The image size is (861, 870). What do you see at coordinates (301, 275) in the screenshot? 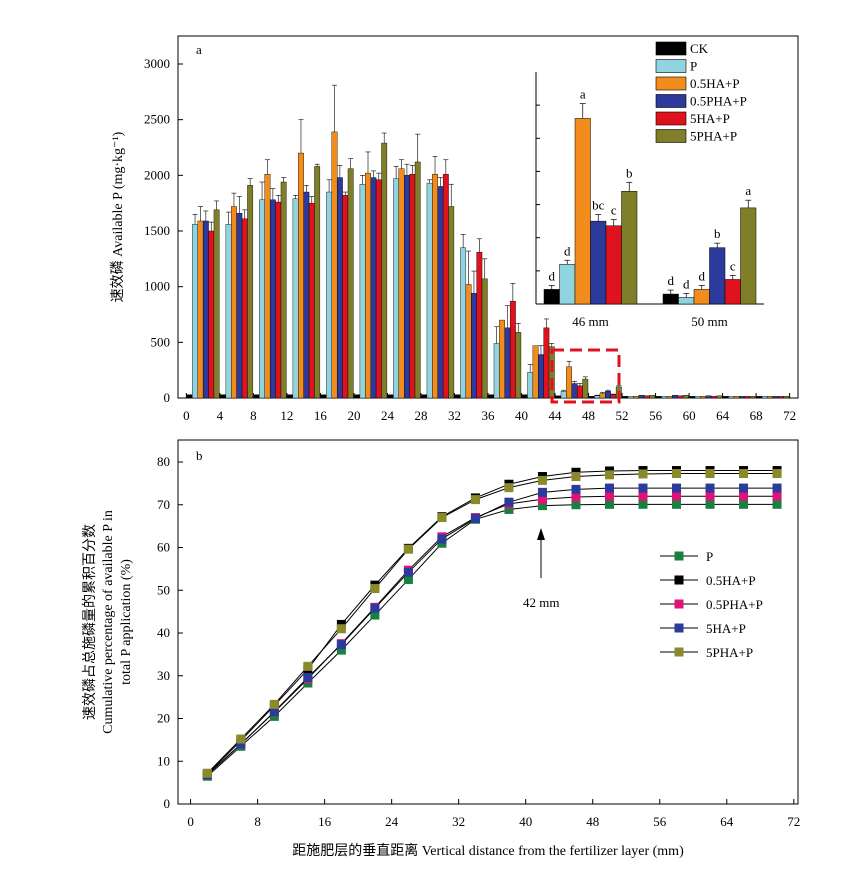
I see `bar-0.5HA+P-14` at bounding box center [301, 275].